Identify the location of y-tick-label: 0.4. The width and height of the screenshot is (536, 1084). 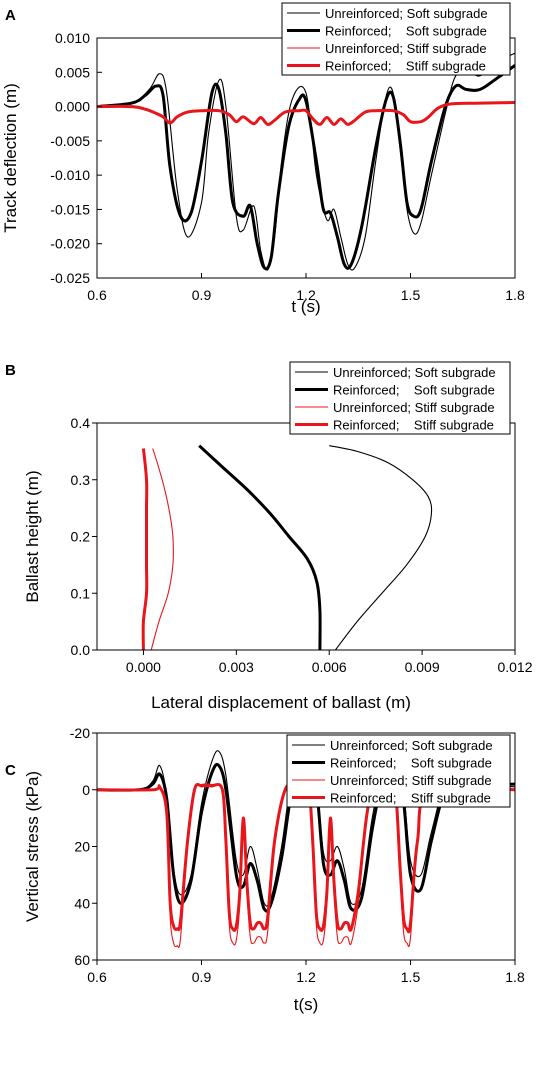
(81, 423).